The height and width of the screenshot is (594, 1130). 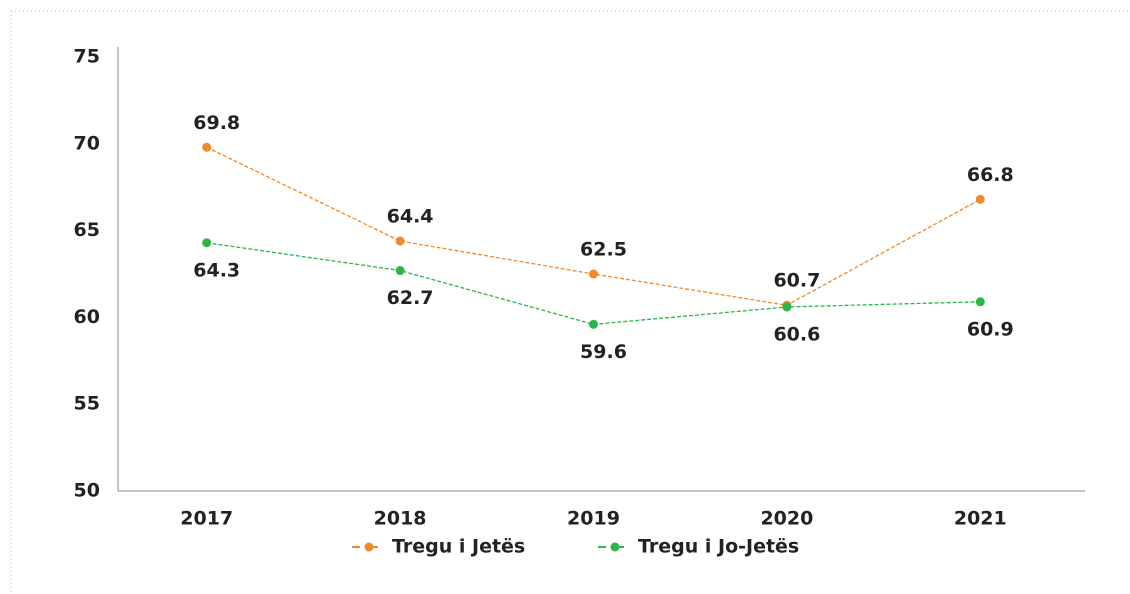 What do you see at coordinates (400, 519) in the screenshot?
I see `x-tick-label: 2018` at bounding box center [400, 519].